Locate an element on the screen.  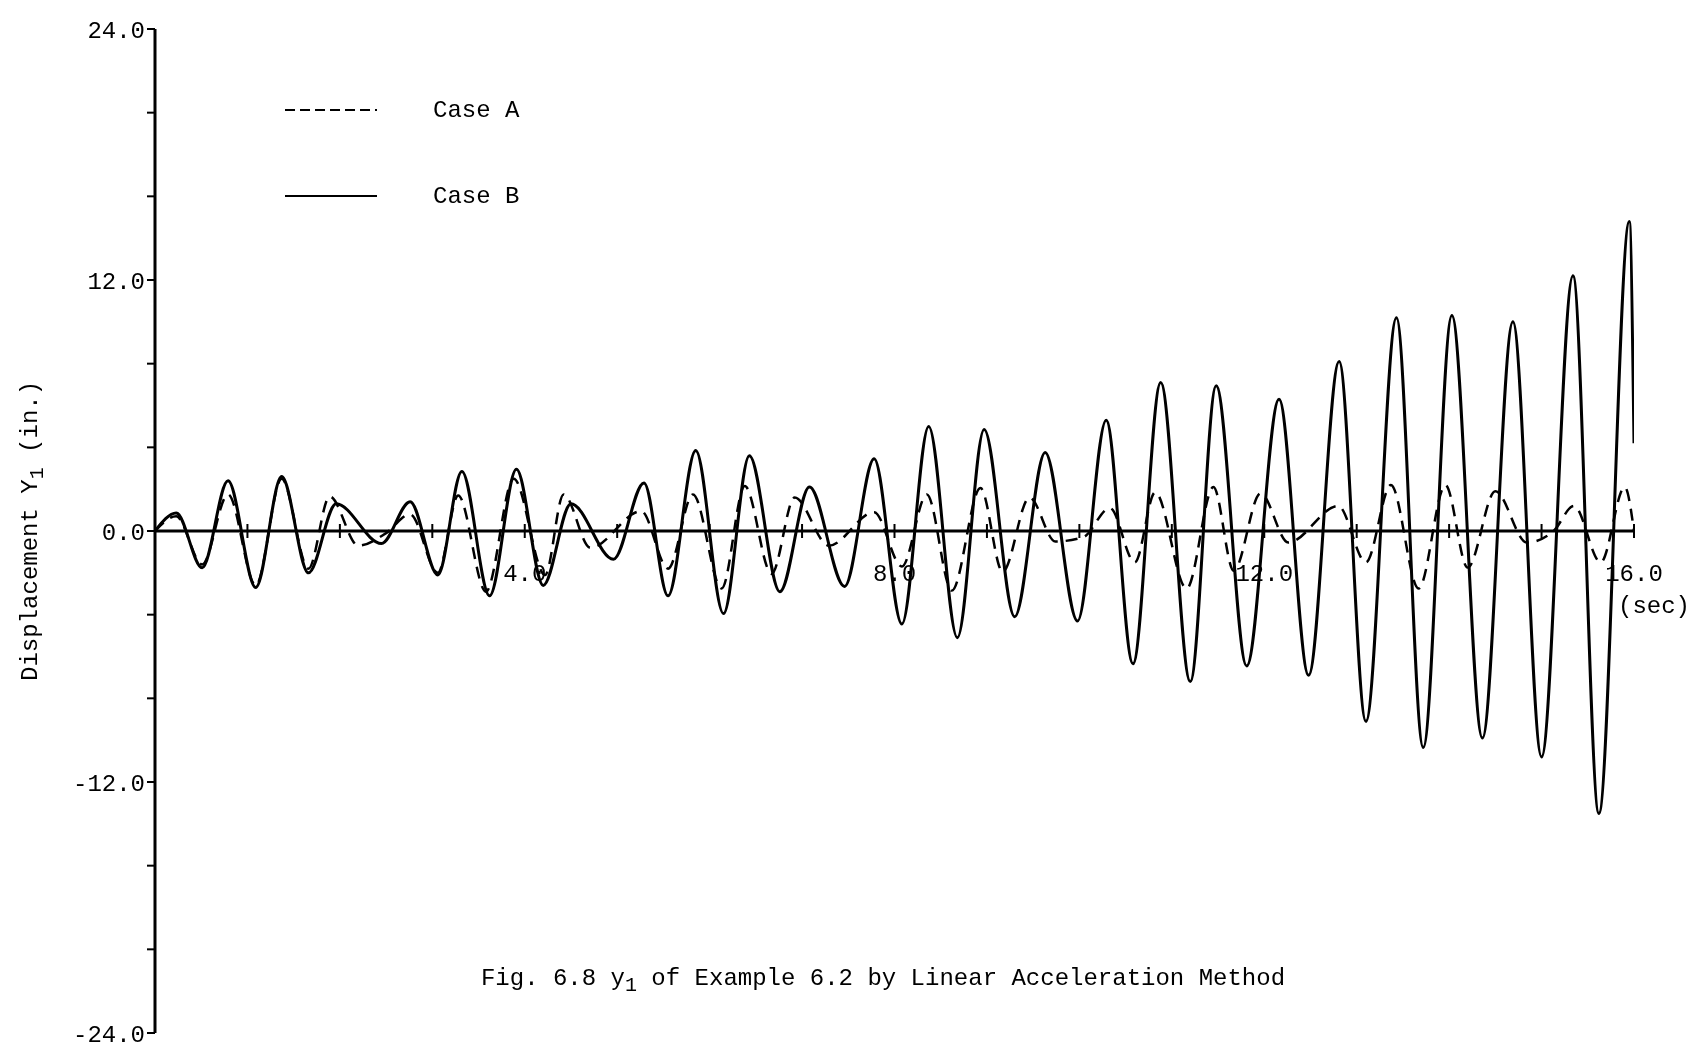
y-tick-label: 12.0 is located at coordinates (116, 282).